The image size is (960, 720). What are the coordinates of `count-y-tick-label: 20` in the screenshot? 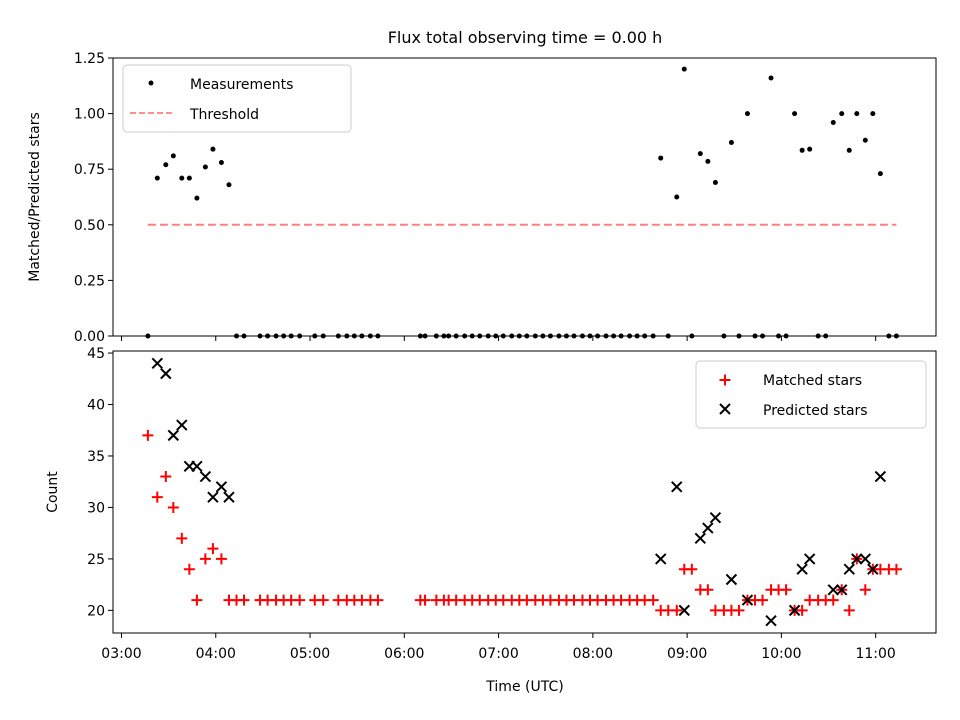 It's located at (96, 611).